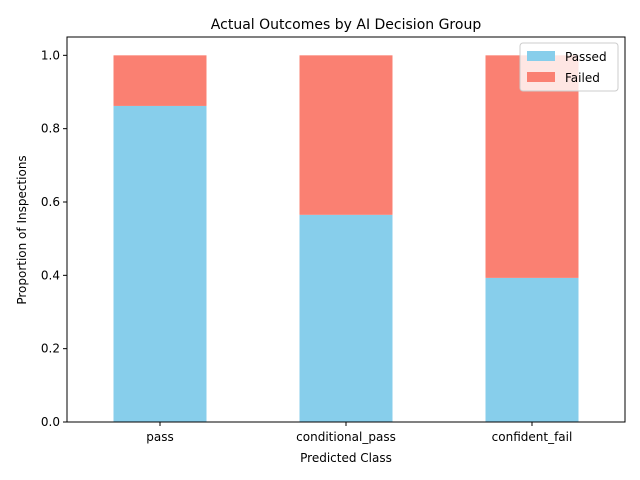 This screenshot has width=640, height=480. Describe the element at coordinates (50, 349) in the screenshot. I see `y-tick-label: 0.2` at that location.